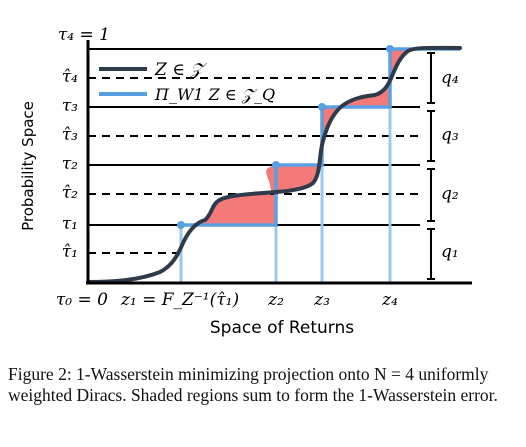 Image resolution: width=526 pixels, height=447 pixels. What do you see at coordinates (282, 328) in the screenshot?
I see `x-axis-label: Space of Returns` at bounding box center [282, 328].